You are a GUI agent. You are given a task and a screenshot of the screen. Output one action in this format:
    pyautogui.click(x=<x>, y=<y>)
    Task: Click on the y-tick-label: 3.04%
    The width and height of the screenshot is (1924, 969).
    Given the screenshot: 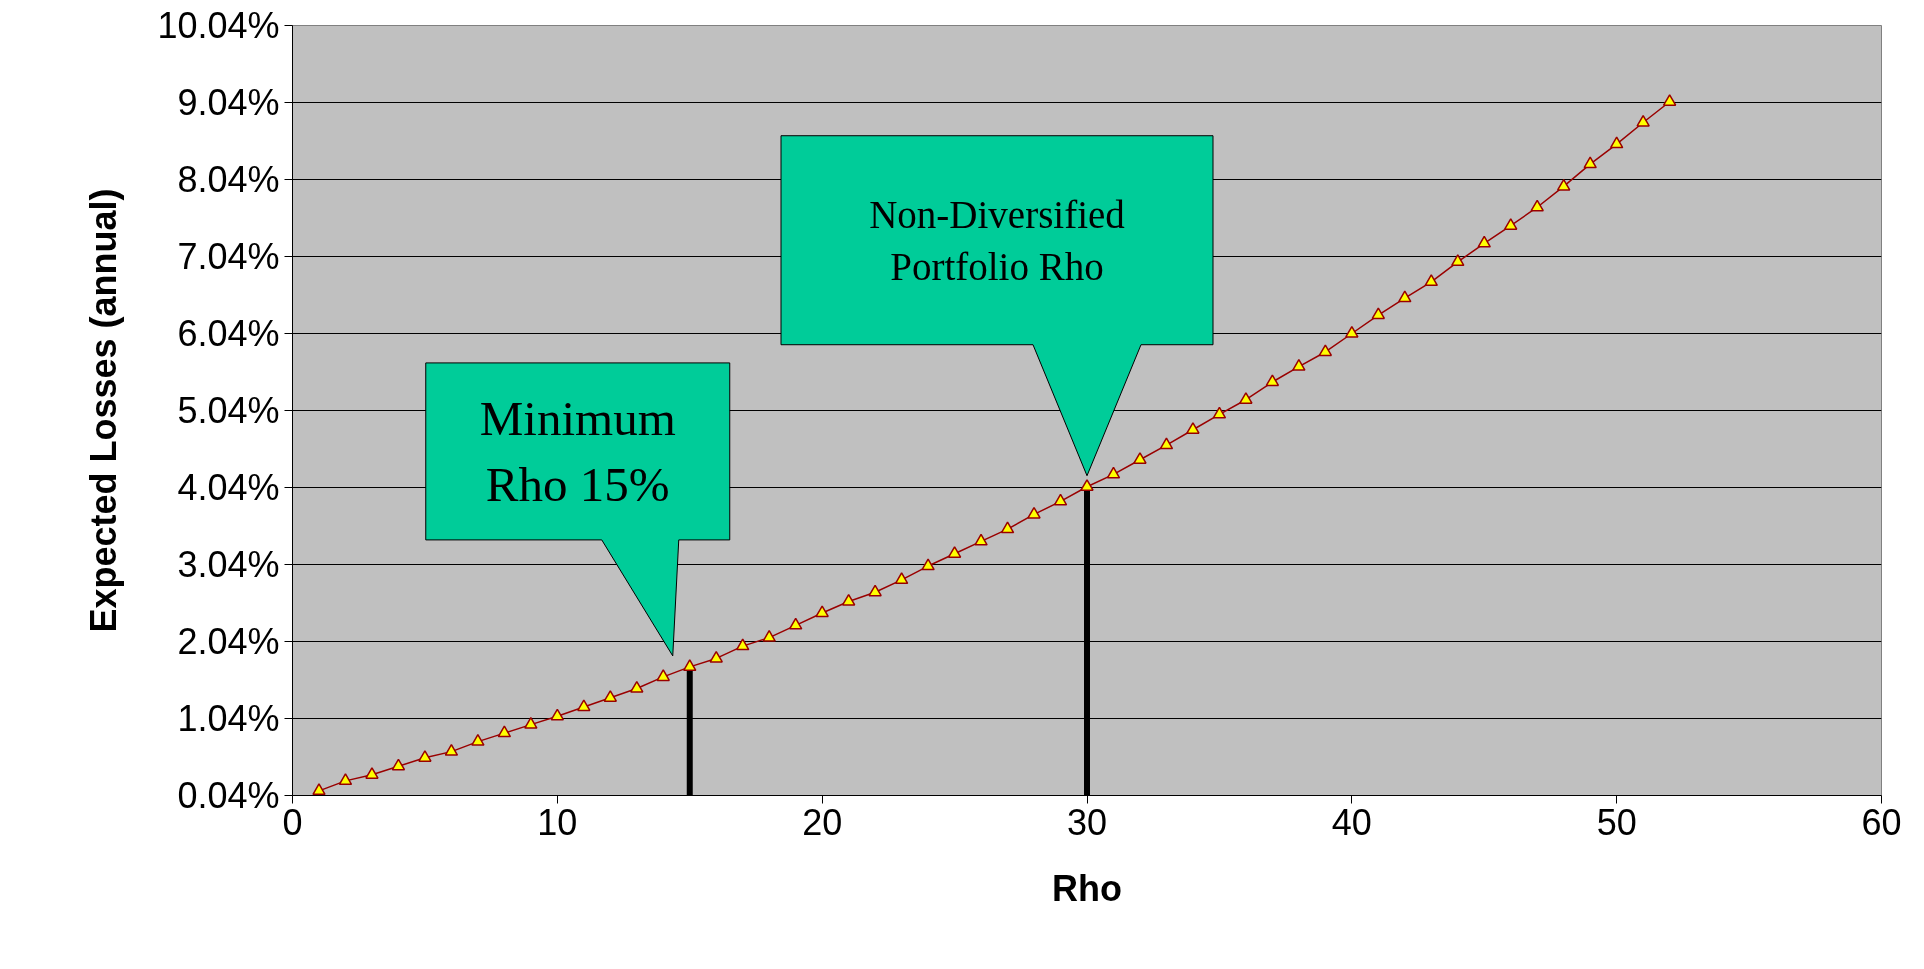 What is the action you would take?
    pyautogui.click(x=228, y=564)
    